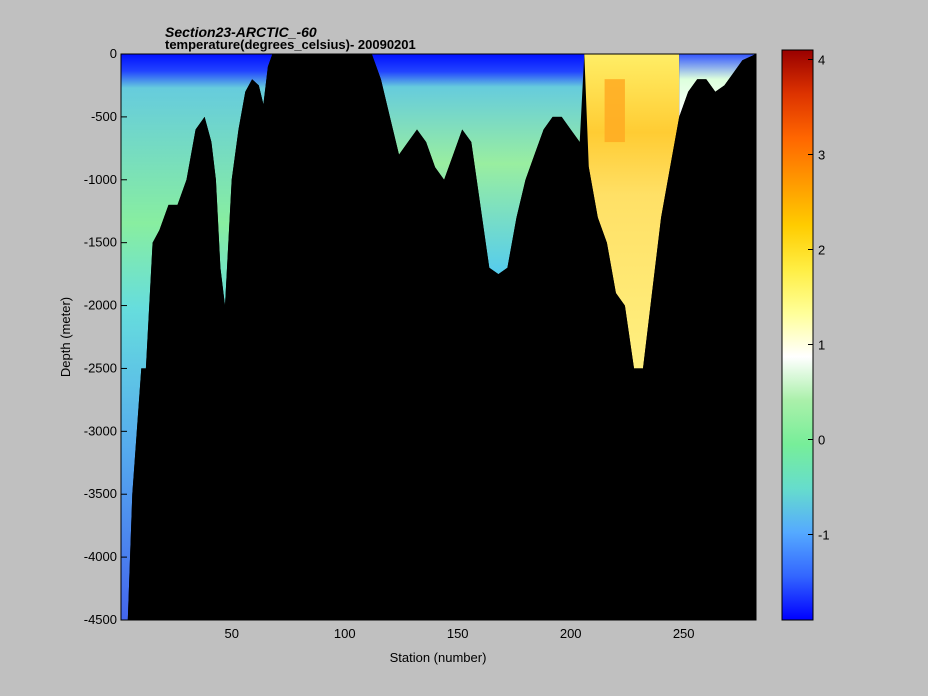 This screenshot has height=696, width=928. I want to click on colorbar-tick-label: 2, so click(821, 250).